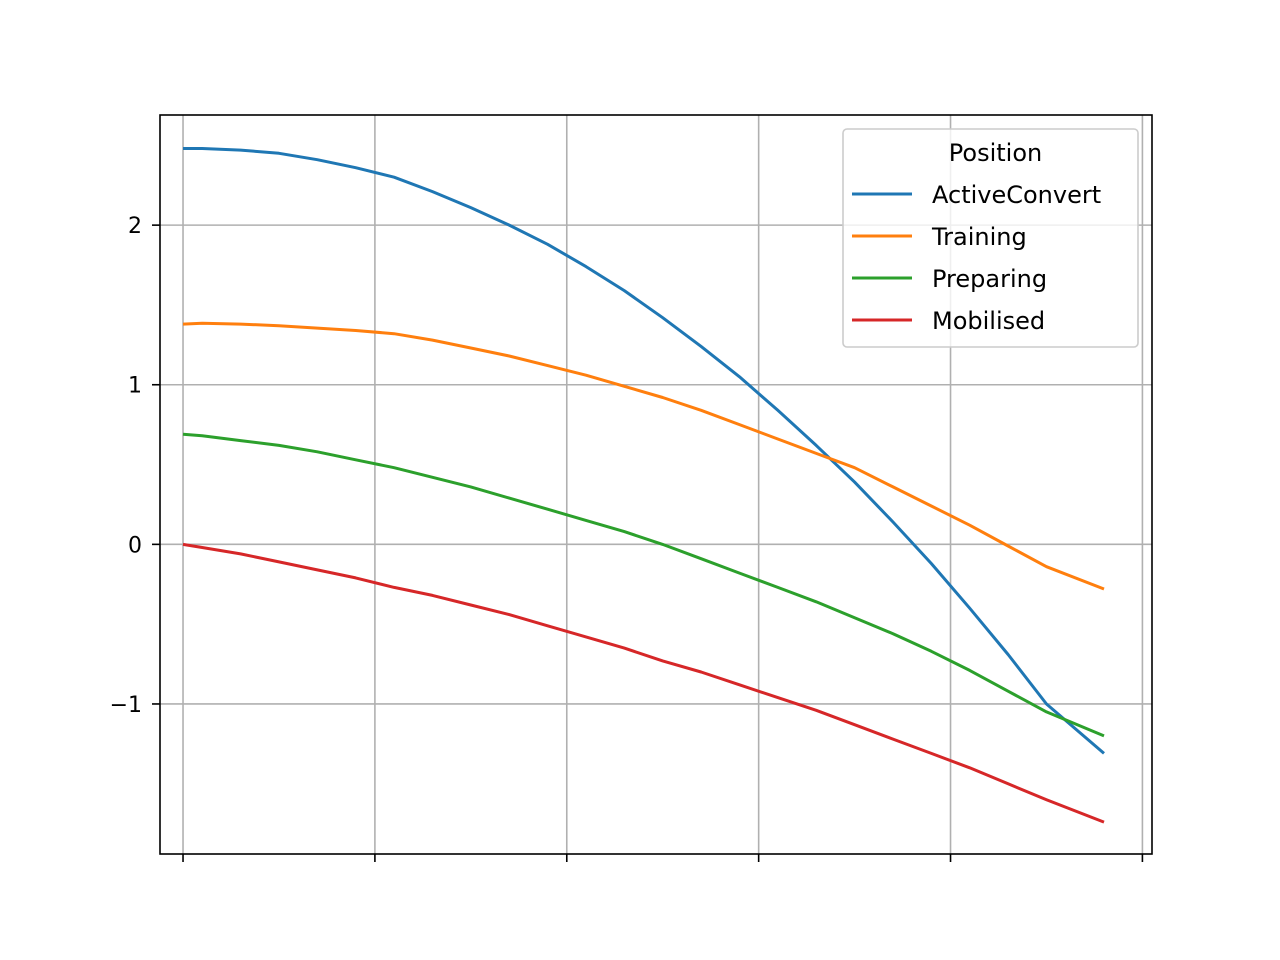 The width and height of the screenshot is (1280, 960). What do you see at coordinates (126, 705) in the screenshot?
I see `y-tick-label-0: −1` at bounding box center [126, 705].